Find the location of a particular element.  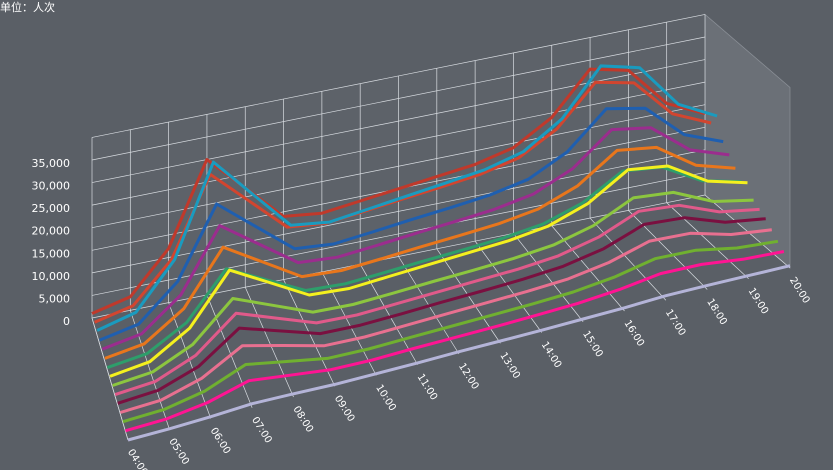

chart-title: 单位：人次 is located at coordinates (27, 7).